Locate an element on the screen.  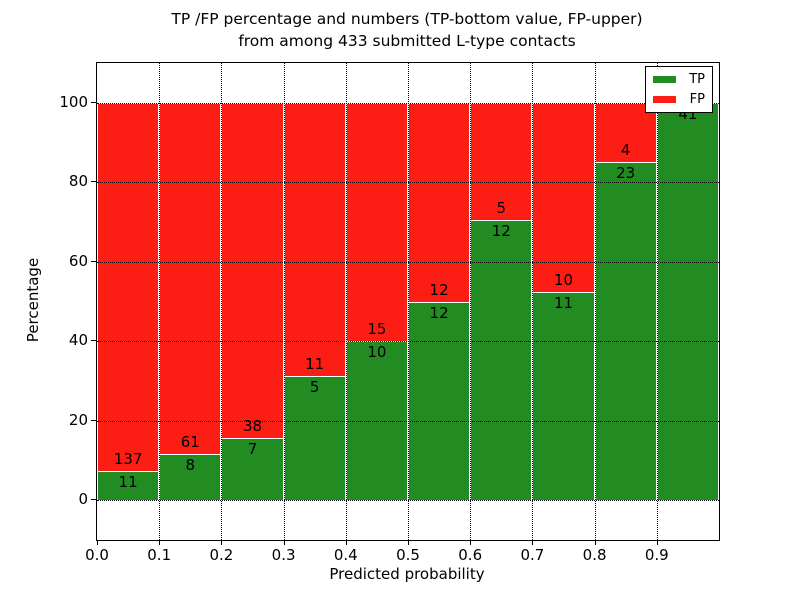
x-tick-label: 0.8 is located at coordinates (594, 555).